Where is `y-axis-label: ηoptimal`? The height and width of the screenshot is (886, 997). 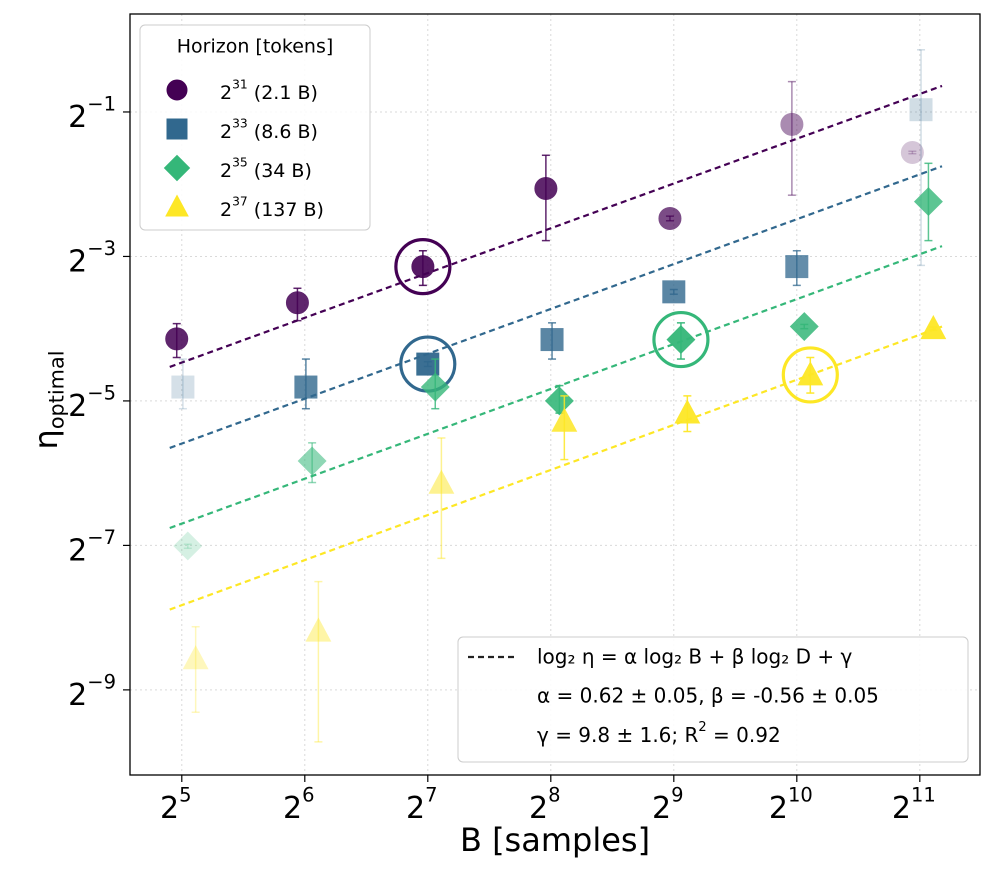 y-axis-label: ηoptimal is located at coordinates (48, 400).